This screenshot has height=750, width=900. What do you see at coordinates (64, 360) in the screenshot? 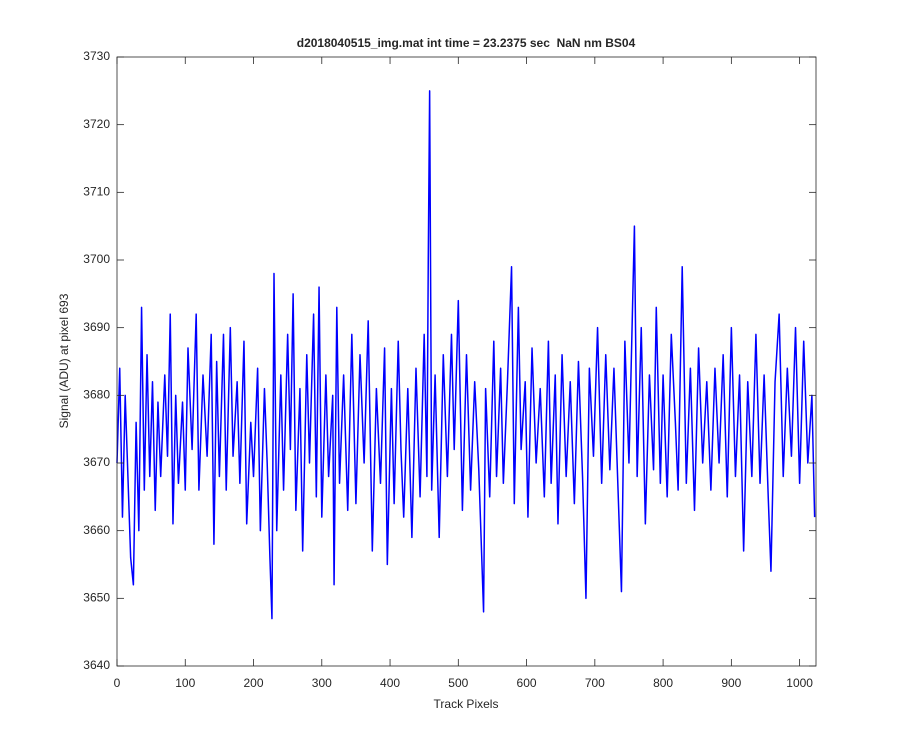
I see `y-axis-label: Signal (ADU) at pixel 693` at bounding box center [64, 360].